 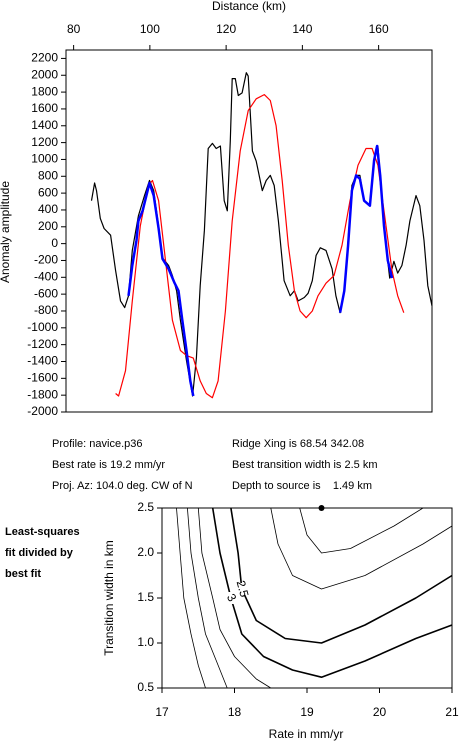 I want to click on y-tick-label: -2000, so click(x=42, y=411).